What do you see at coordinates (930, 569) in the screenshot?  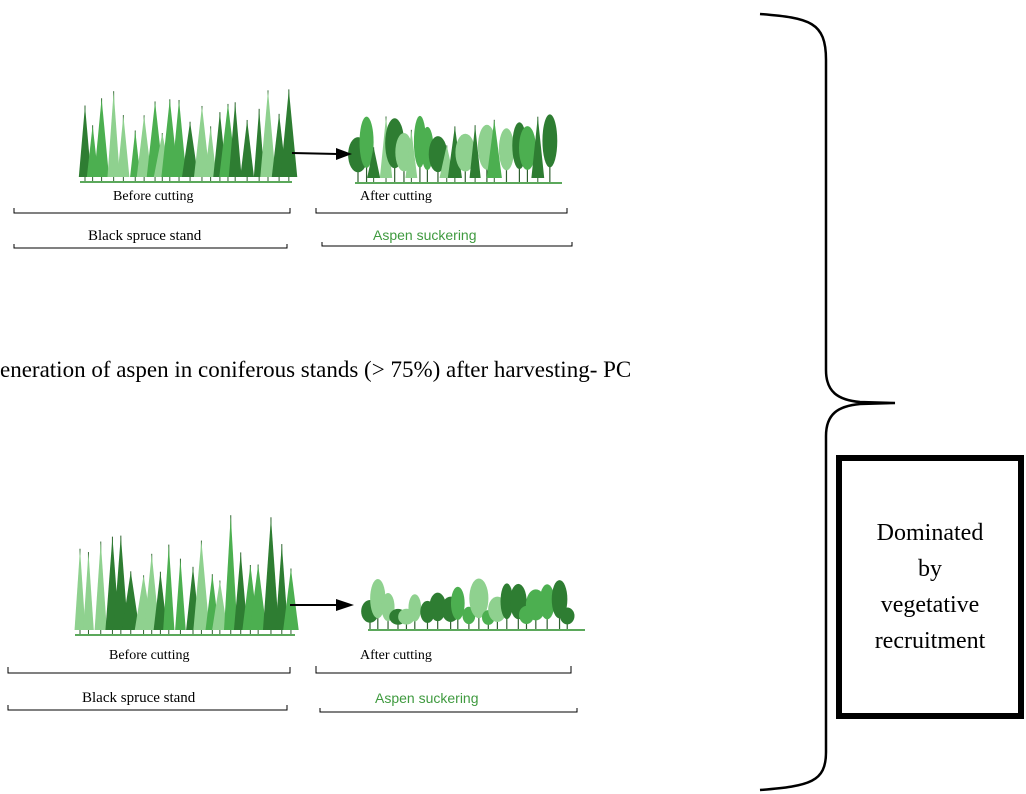 I see `box-line: by` at bounding box center [930, 569].